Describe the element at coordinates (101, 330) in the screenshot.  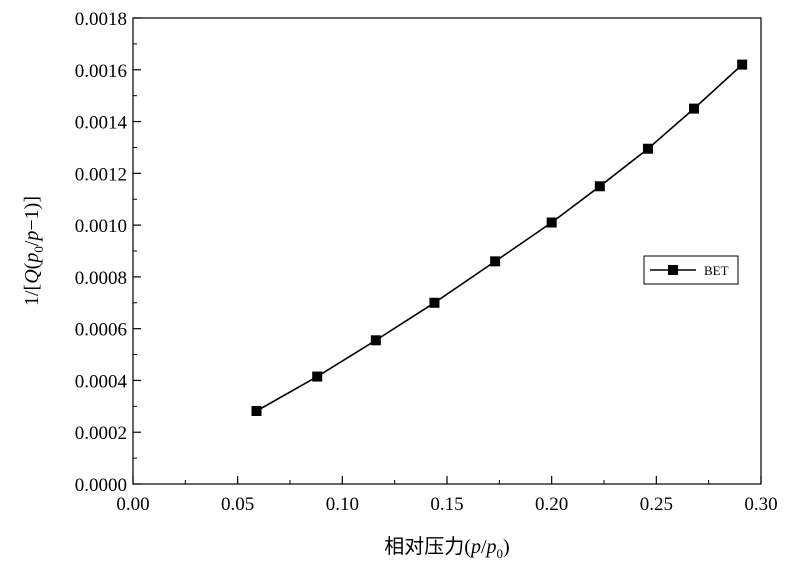
I see `y-tick-label: 0.0006` at that location.